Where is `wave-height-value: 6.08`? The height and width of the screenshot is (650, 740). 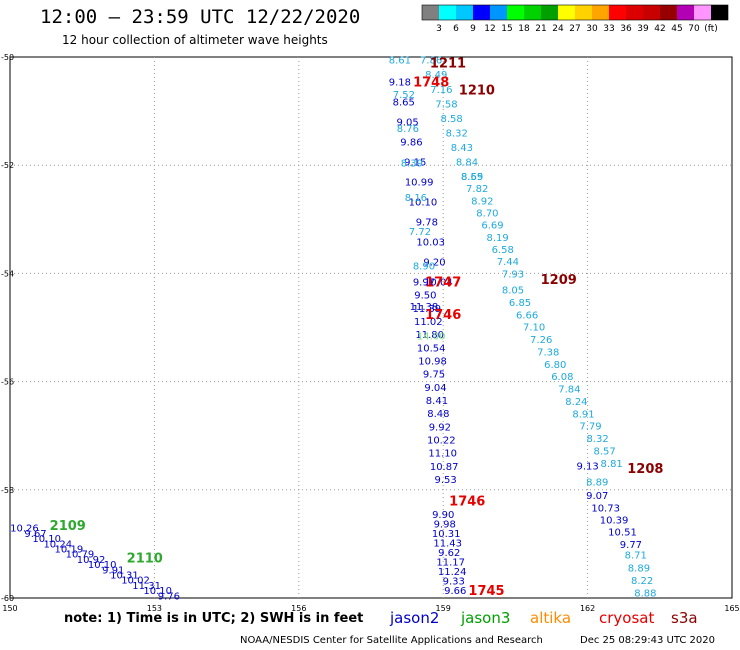
wave-height-value: 6.08 is located at coordinates (562, 377).